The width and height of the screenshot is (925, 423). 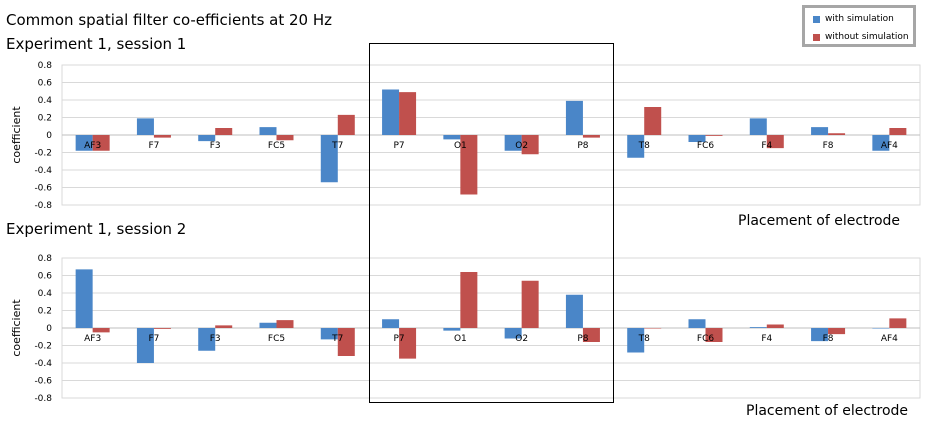 I want to click on bar-with-simulation-af4, so click(x=881, y=328).